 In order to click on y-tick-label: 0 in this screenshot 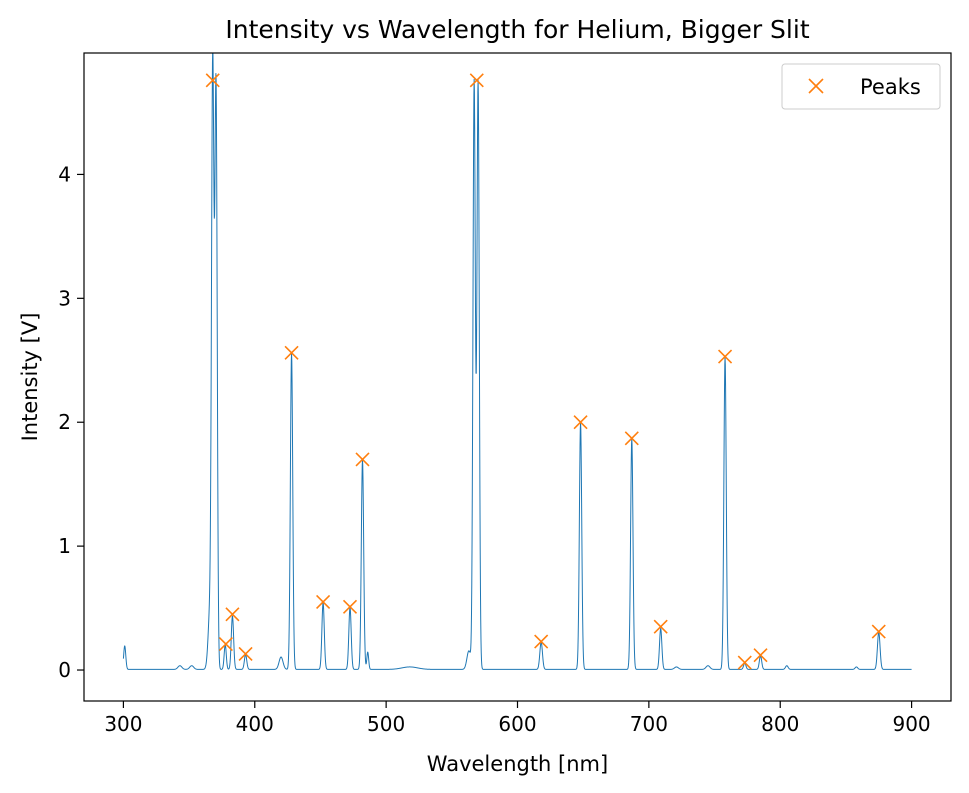, I will do `click(64, 670)`.